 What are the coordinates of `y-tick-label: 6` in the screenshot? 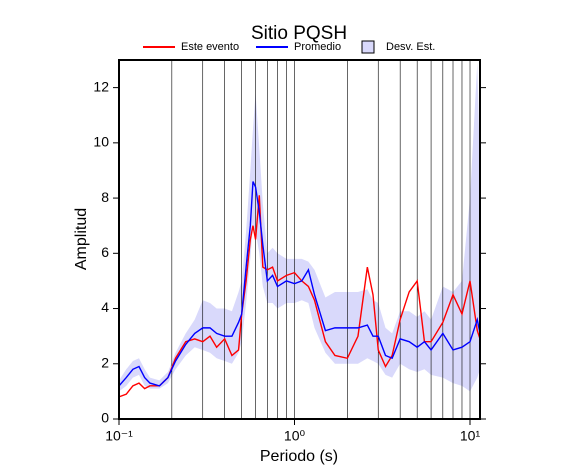 It's located at (105, 252).